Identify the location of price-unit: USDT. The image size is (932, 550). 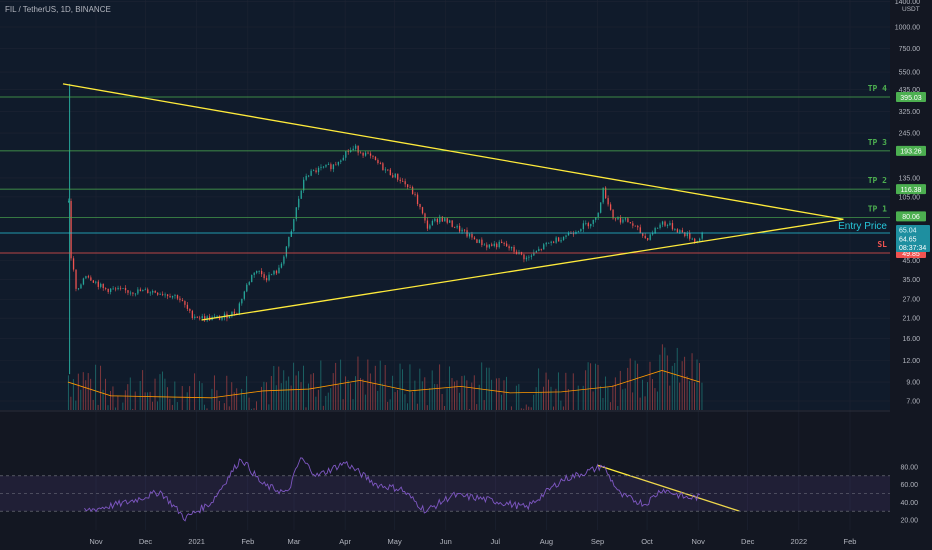
(911, 9).